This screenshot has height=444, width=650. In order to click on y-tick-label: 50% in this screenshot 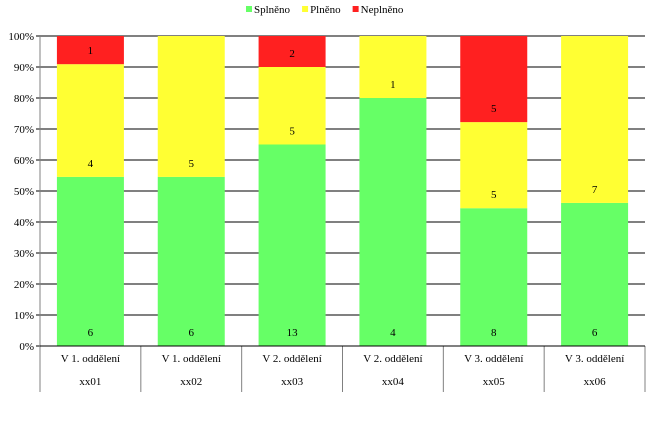, I will do `click(24, 192)`.